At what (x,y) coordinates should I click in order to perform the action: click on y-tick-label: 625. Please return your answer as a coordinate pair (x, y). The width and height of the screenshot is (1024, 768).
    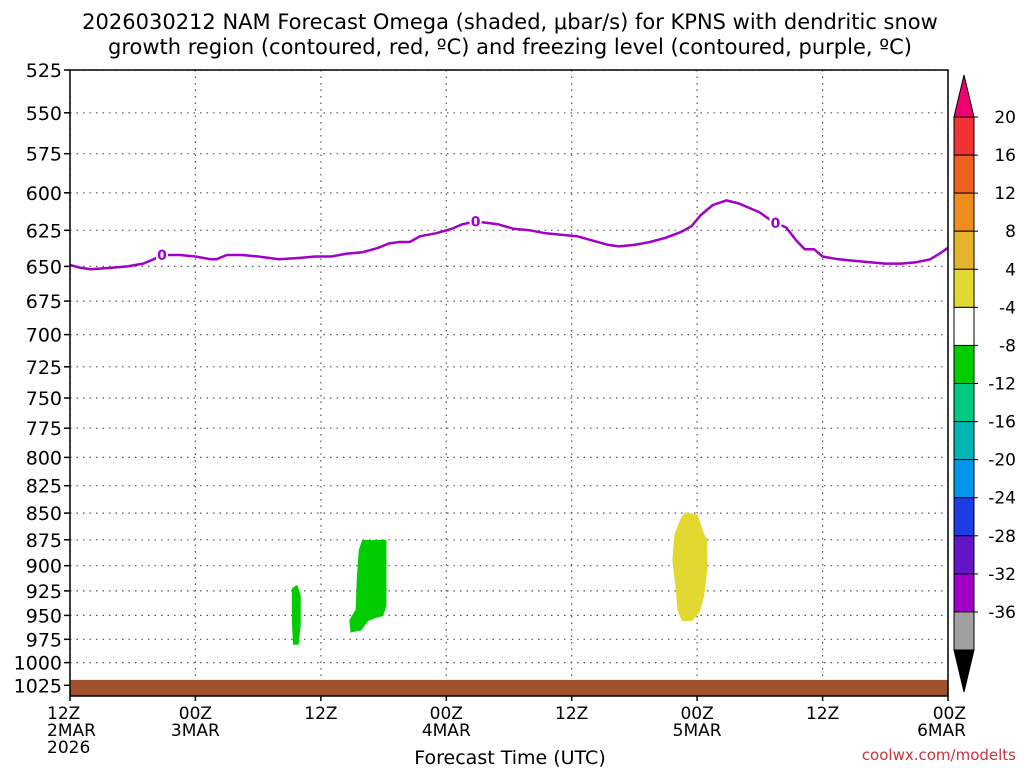
    Looking at the image, I should click on (44, 231).